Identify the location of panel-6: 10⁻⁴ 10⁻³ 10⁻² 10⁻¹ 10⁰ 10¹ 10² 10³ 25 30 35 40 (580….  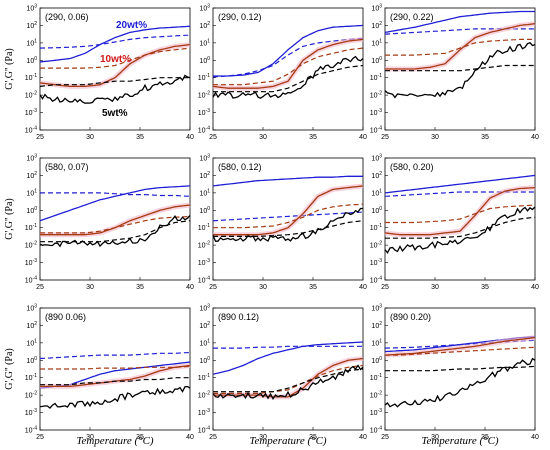
(454, 223).